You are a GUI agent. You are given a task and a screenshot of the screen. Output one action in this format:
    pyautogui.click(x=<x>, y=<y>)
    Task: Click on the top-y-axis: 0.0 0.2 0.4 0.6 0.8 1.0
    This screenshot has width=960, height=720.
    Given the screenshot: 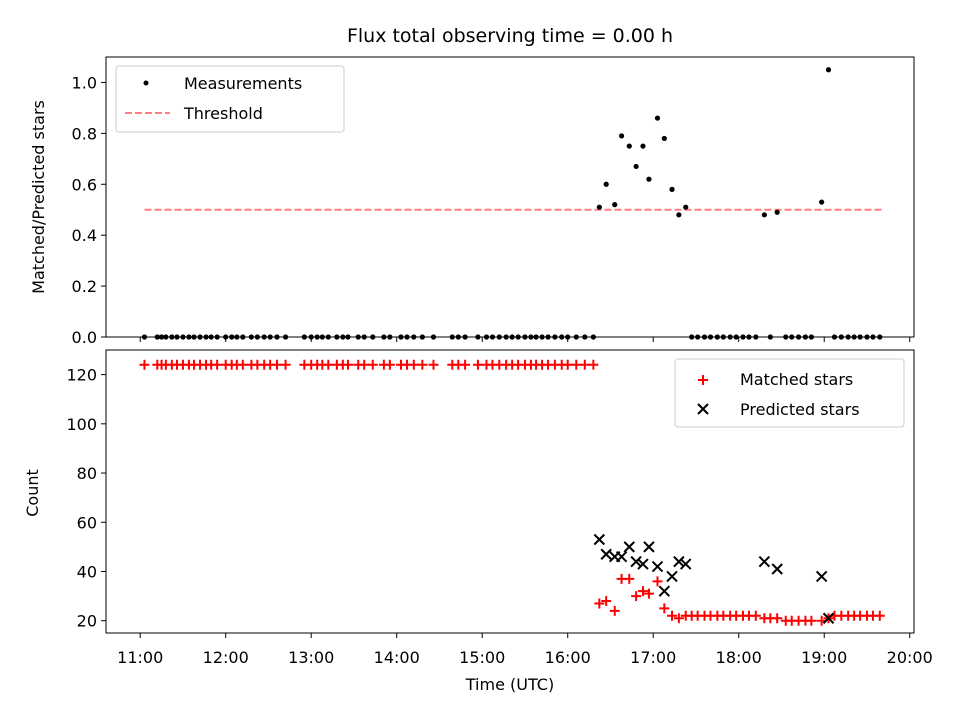 What is the action you would take?
    pyautogui.click(x=89, y=210)
    